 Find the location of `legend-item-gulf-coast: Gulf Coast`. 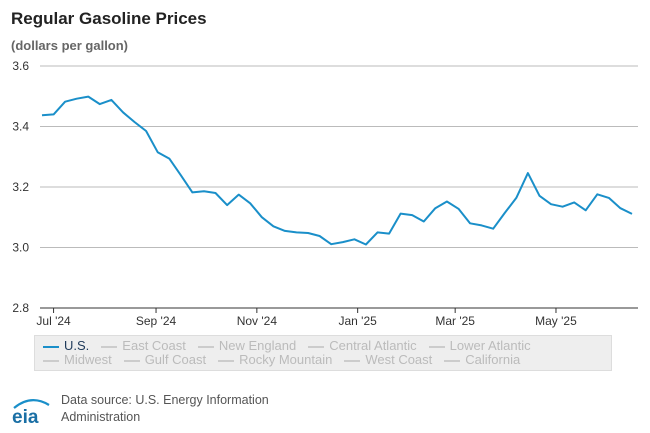

legend-item-gulf-coast: Gulf Coast is located at coordinates (165, 359).